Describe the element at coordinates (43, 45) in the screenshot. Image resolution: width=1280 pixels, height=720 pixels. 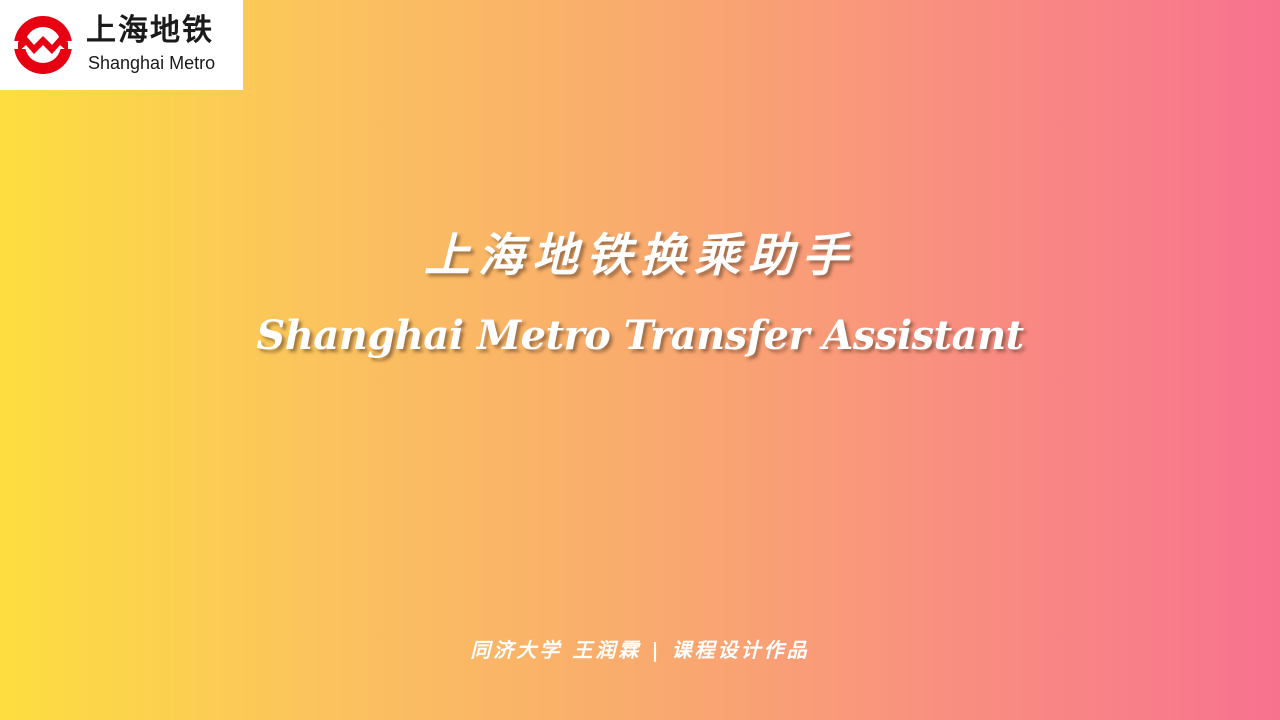
I see `shanghai-metro-logo-icon` at that location.